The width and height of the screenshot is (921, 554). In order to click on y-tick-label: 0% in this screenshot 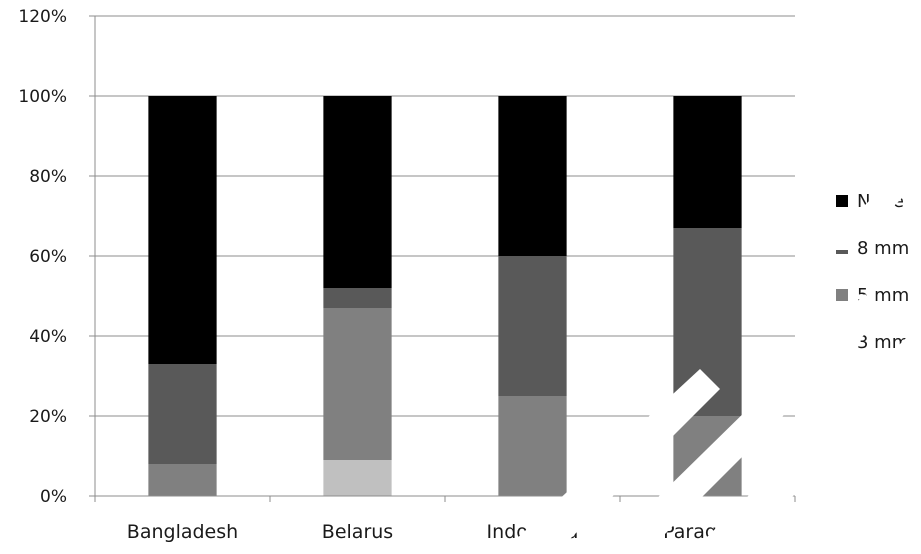, I will do `click(53, 497)`.